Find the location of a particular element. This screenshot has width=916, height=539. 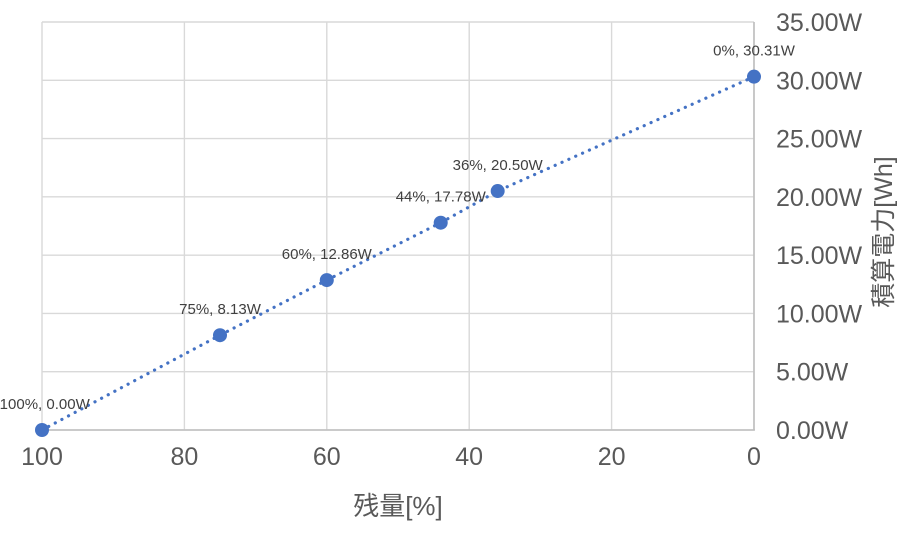

x-tick-label: 100 is located at coordinates (42, 457).